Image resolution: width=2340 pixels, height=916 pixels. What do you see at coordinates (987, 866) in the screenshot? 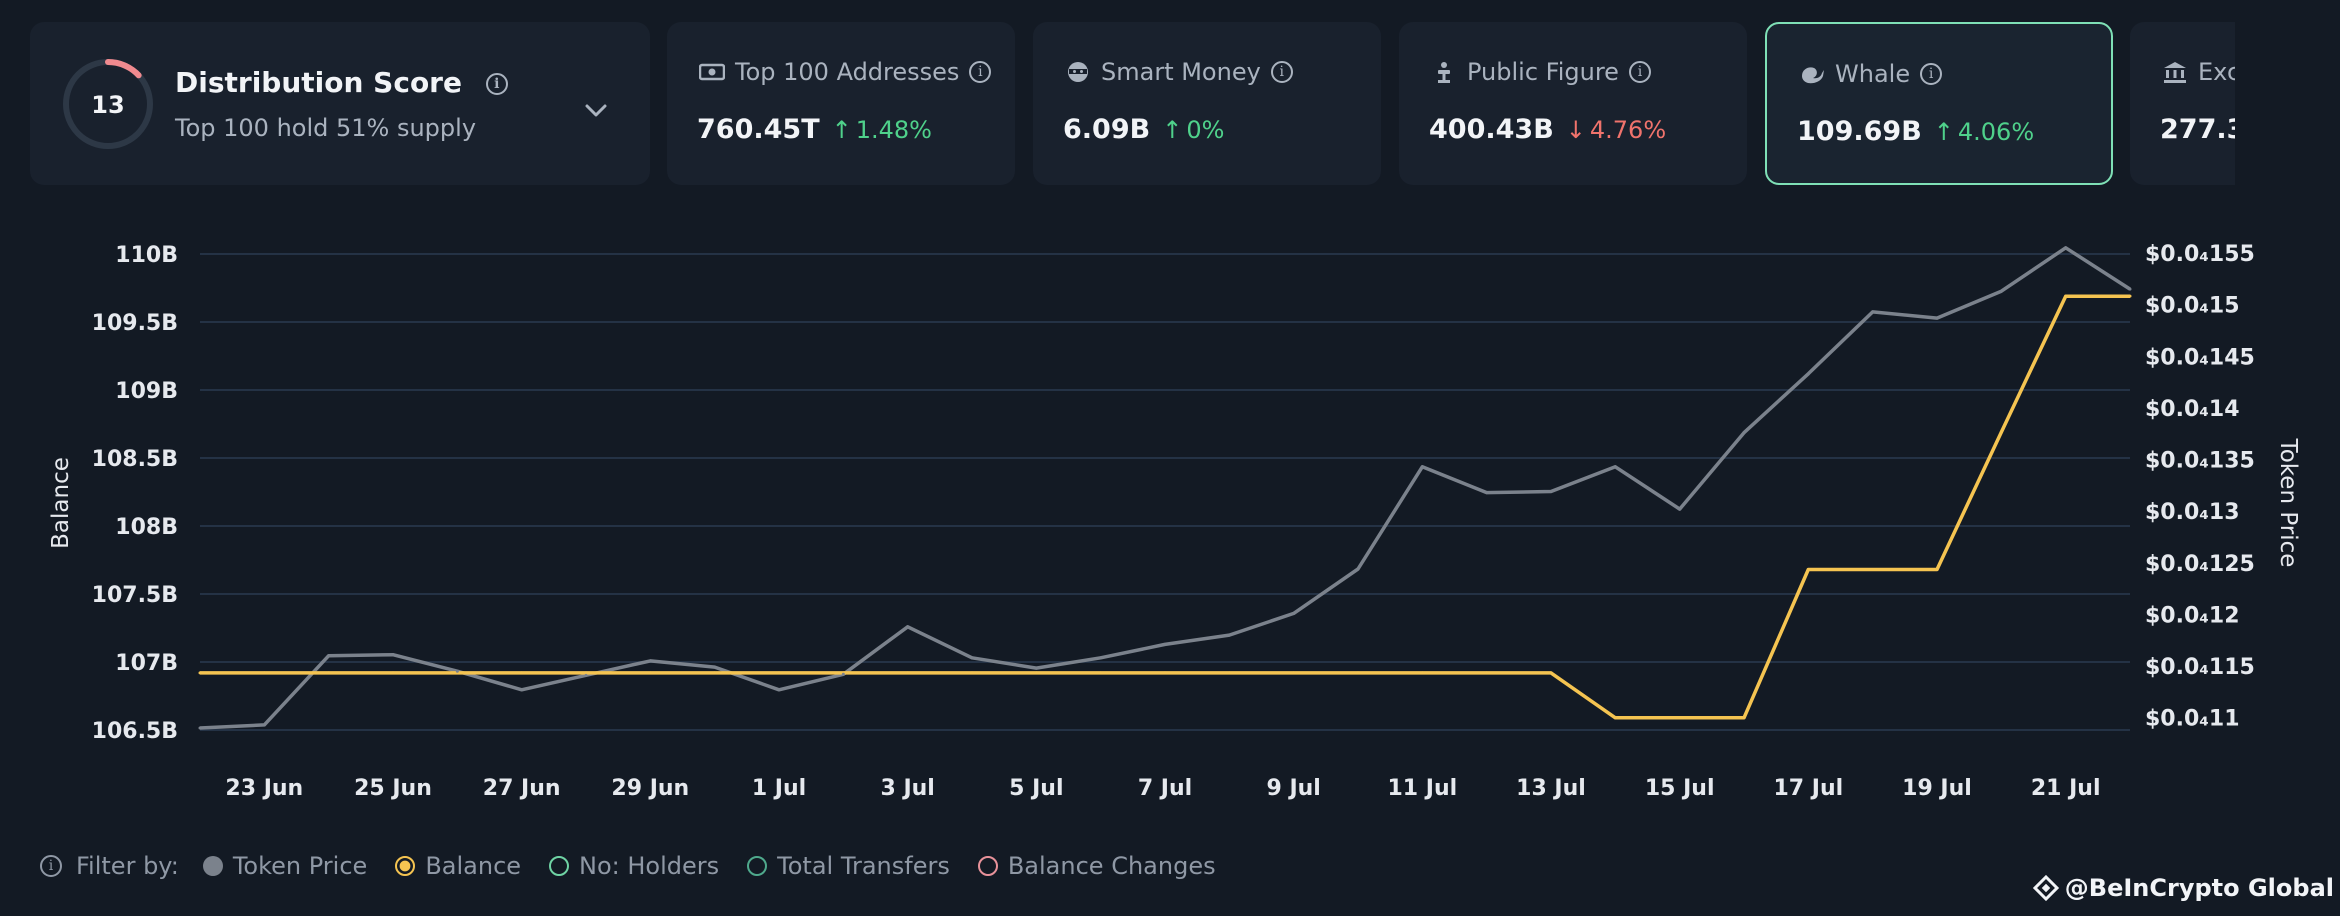
I see `filter-balance-changes-dot` at bounding box center [987, 866].